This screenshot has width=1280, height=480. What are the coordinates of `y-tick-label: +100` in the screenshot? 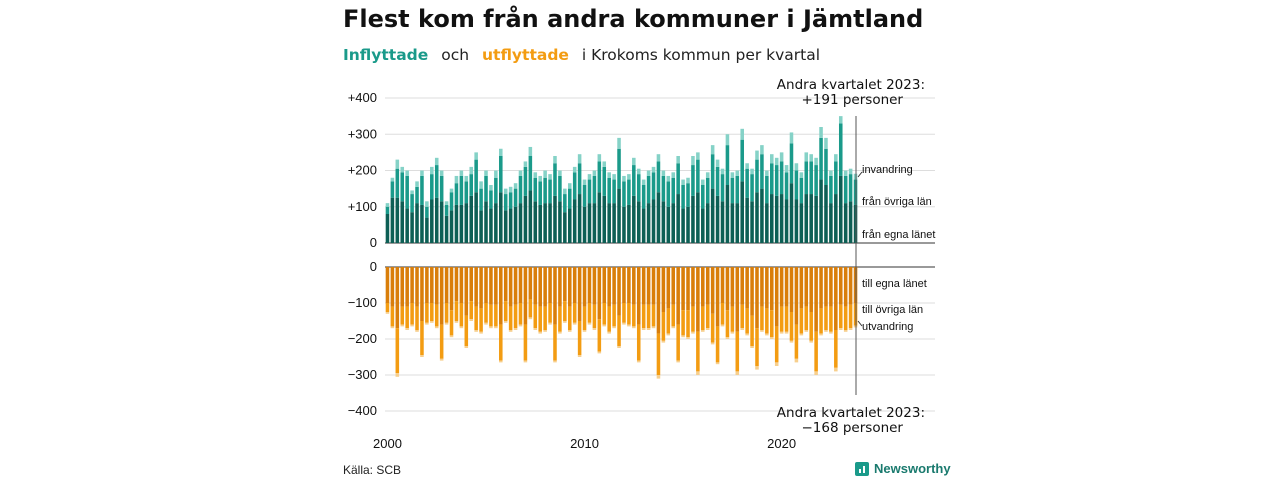 It's located at (362, 206).